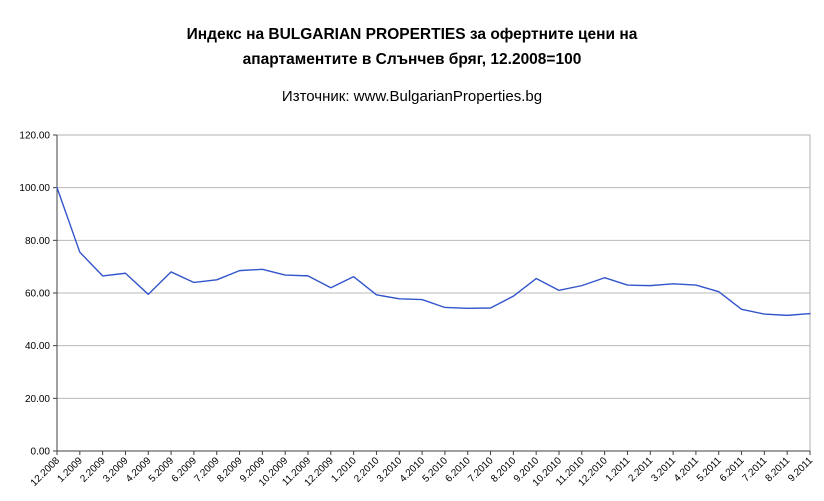 The width and height of the screenshot is (824, 501). I want to click on x-axis-tick-label: 5.2011, so click(709, 469).